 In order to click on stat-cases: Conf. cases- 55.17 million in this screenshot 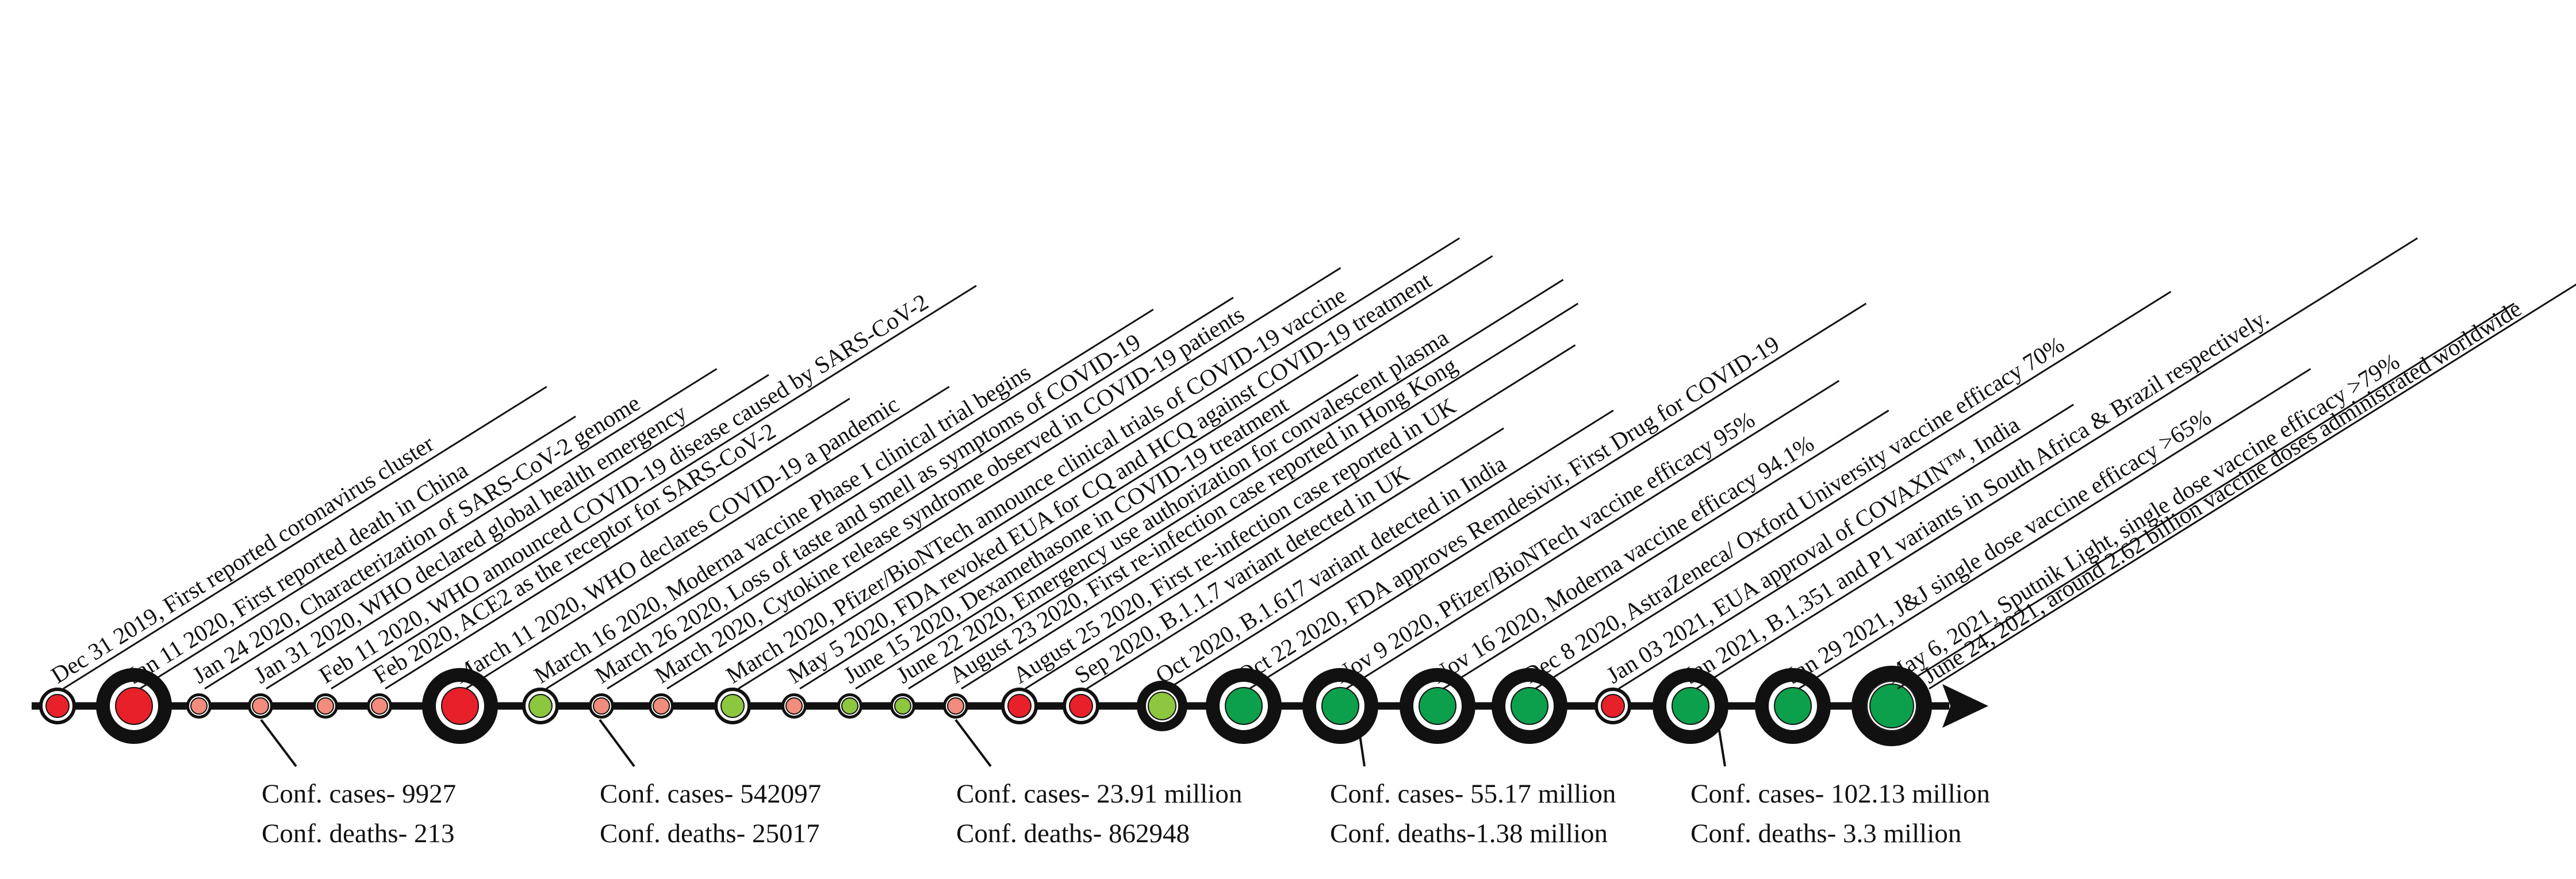, I will do `click(1473, 794)`.